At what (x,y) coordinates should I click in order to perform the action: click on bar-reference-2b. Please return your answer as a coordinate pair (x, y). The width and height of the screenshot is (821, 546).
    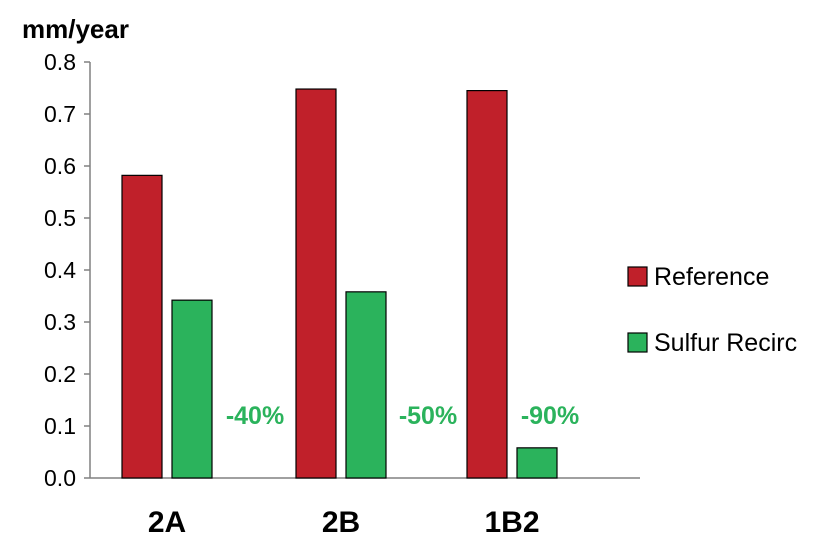
    Looking at the image, I should click on (316, 283).